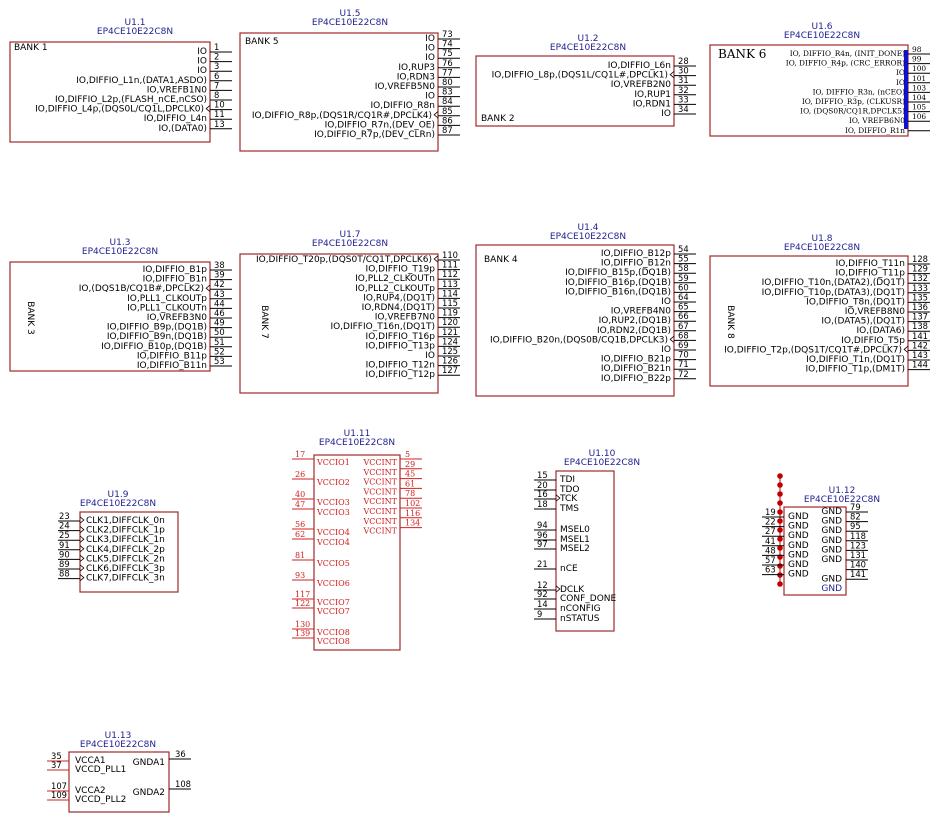  What do you see at coordinates (413, 267) in the screenshot?
I see `pin: 111 IO,DIFFIO_T19p` at bounding box center [413, 267].